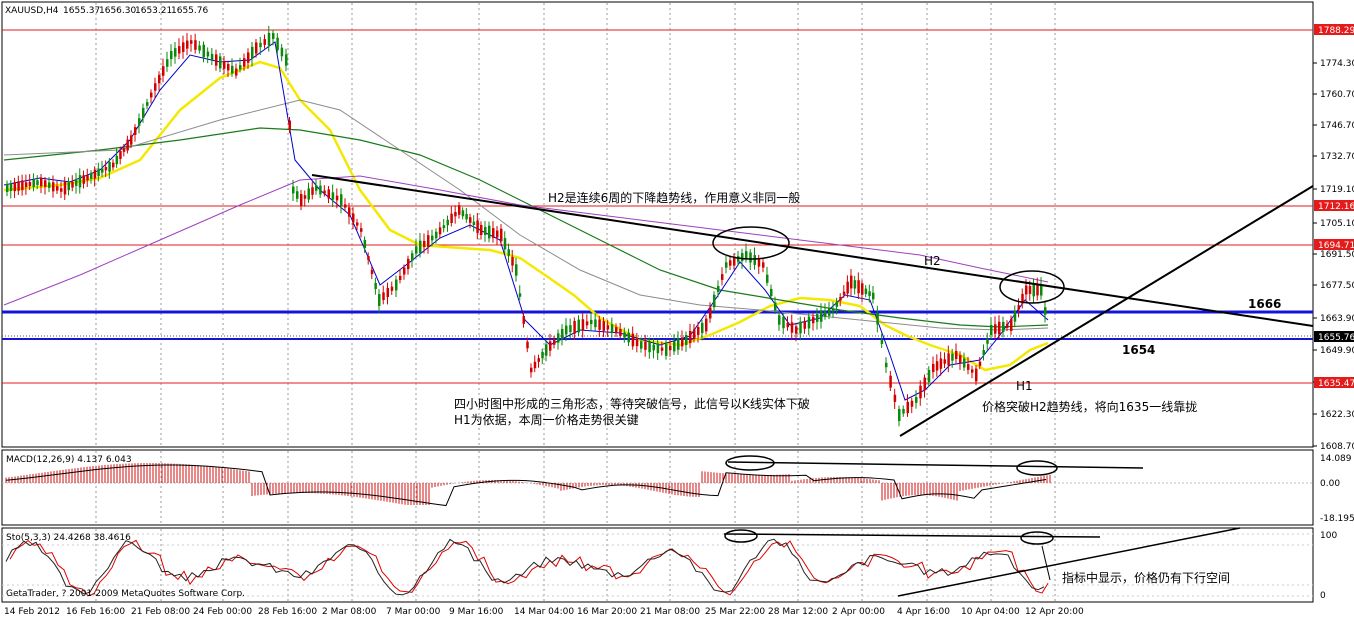  Describe the element at coordinates (670, 612) in the screenshot. I see `time-axis-label: 21 Mar 08:00` at that location.